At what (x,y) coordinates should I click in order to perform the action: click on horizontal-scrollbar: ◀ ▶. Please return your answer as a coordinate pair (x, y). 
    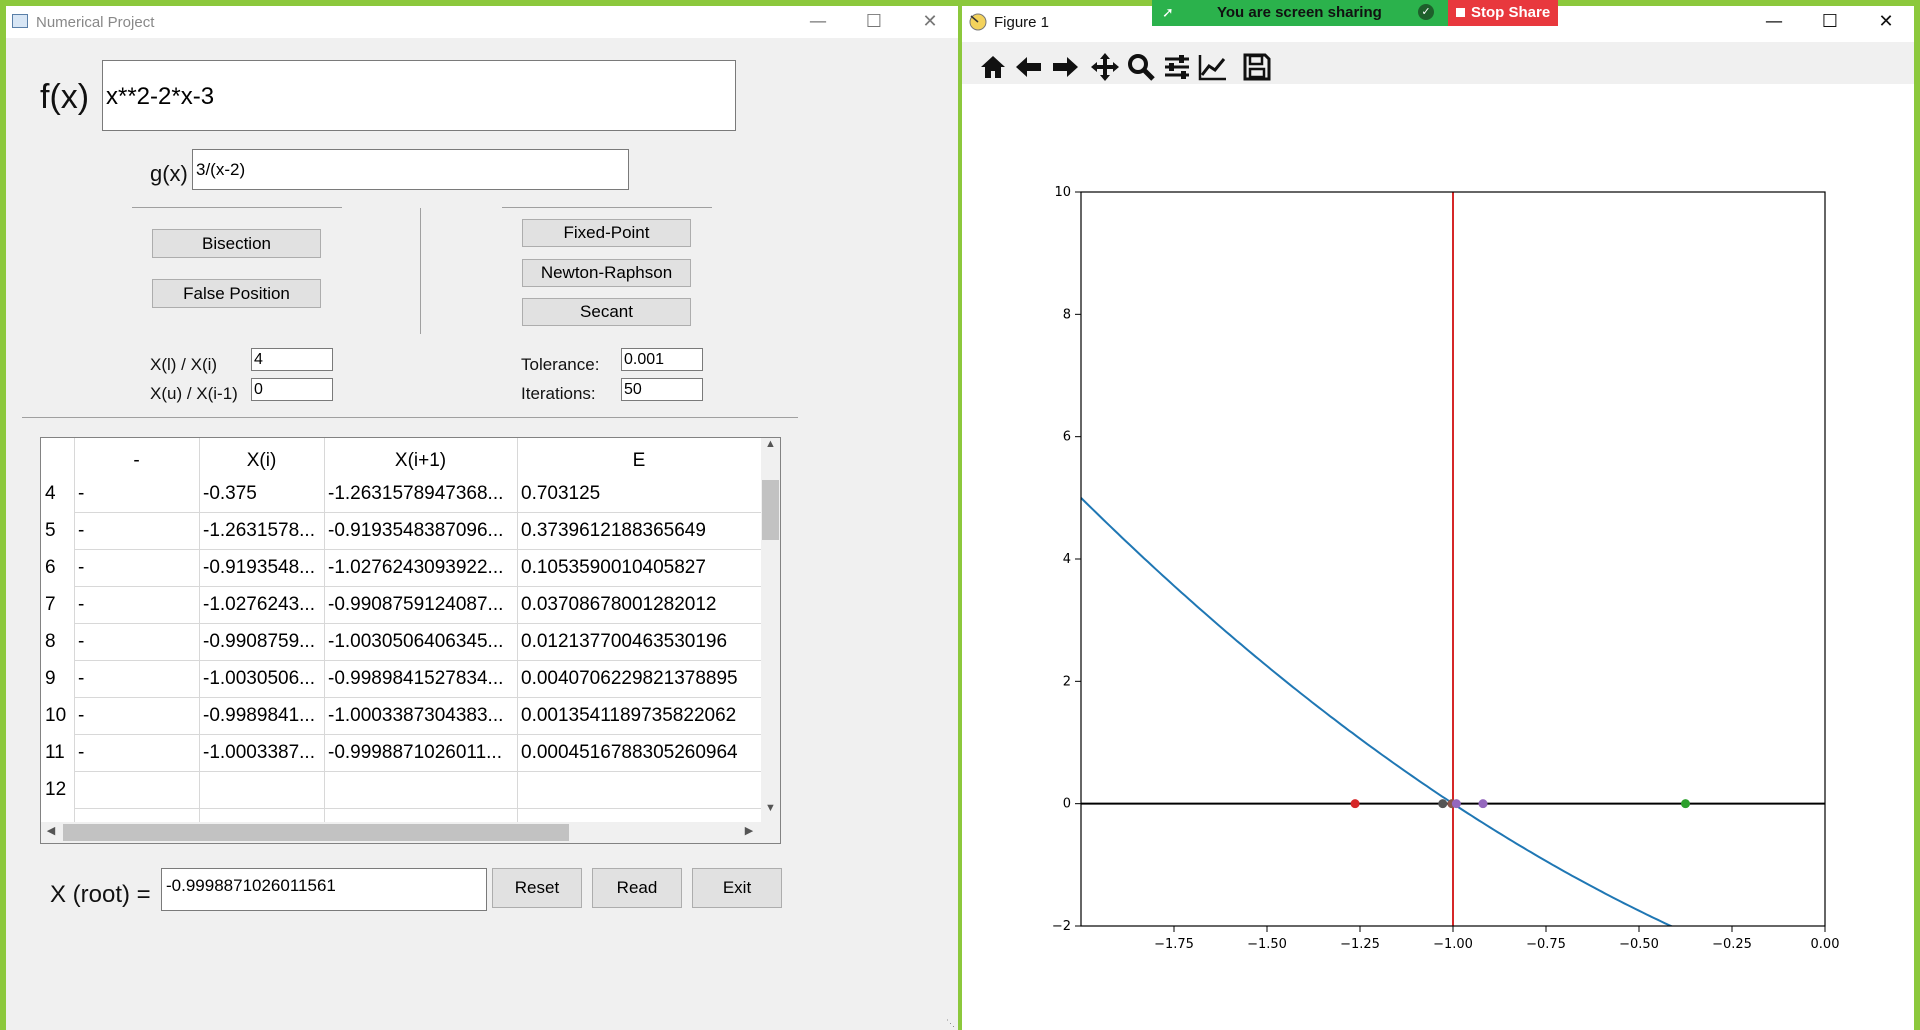
    Looking at the image, I should click on (410, 832).